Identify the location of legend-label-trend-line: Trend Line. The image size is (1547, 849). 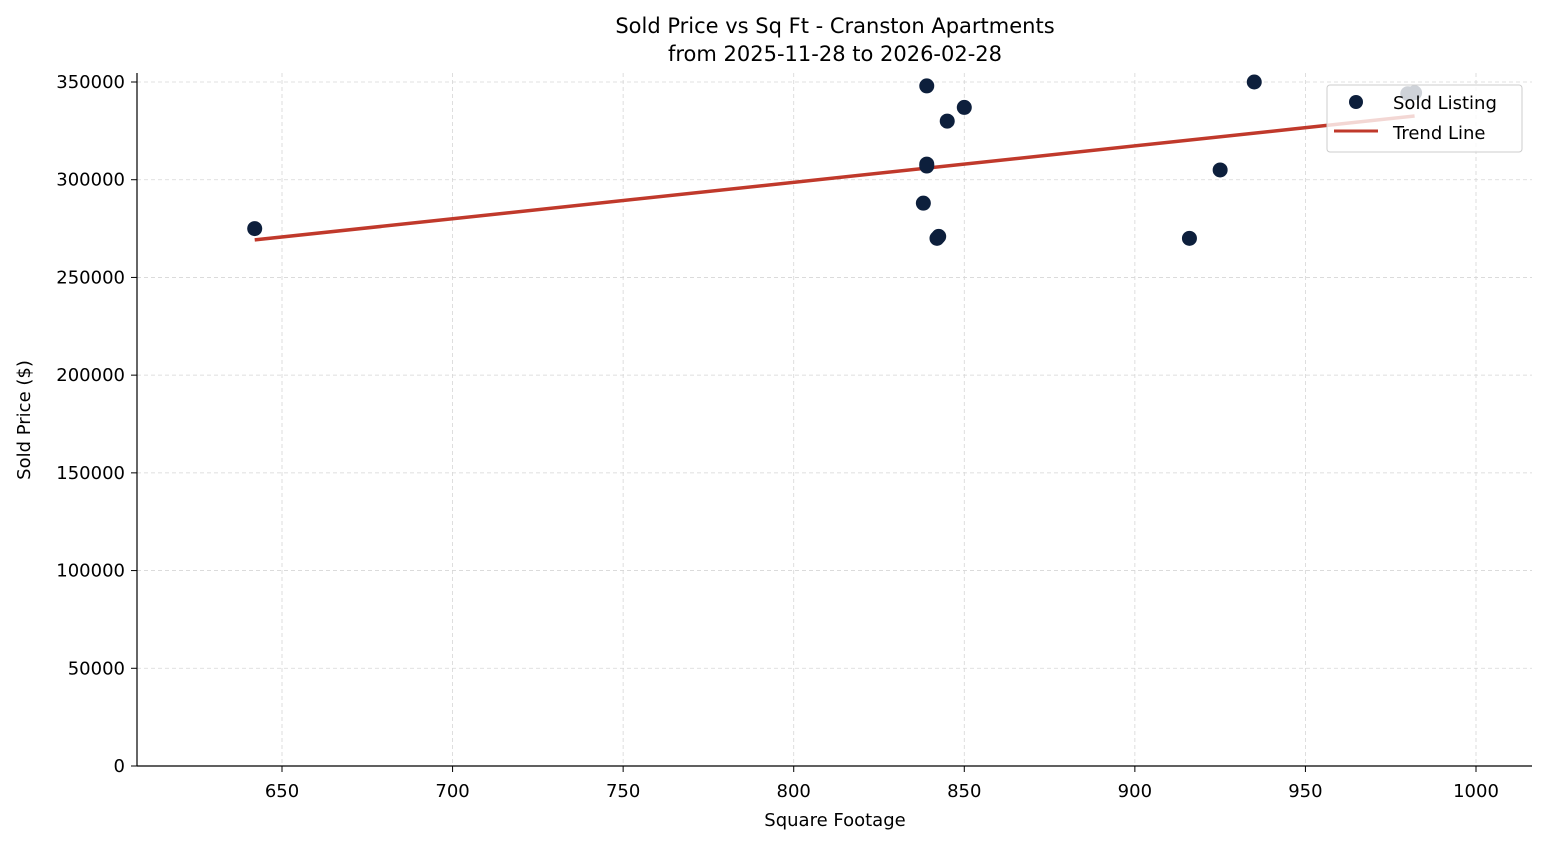
(1439, 133).